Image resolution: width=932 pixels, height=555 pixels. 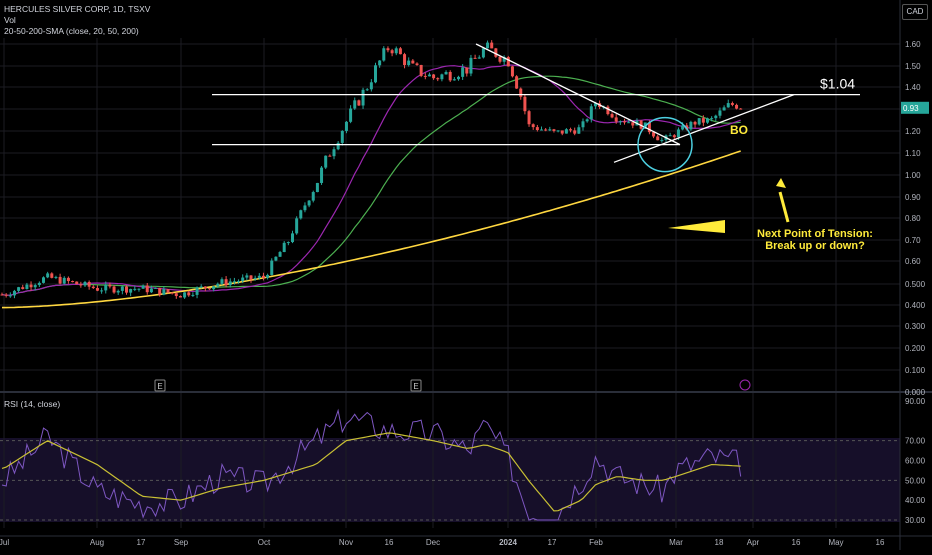 I want to click on currency-badge: CAD, so click(x=915, y=12).